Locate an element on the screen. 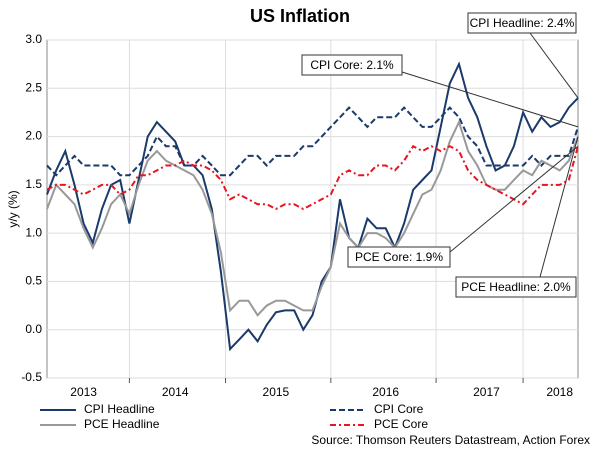 This screenshot has height=450, width=600. legend-label: PCE Headline is located at coordinates (122, 424).